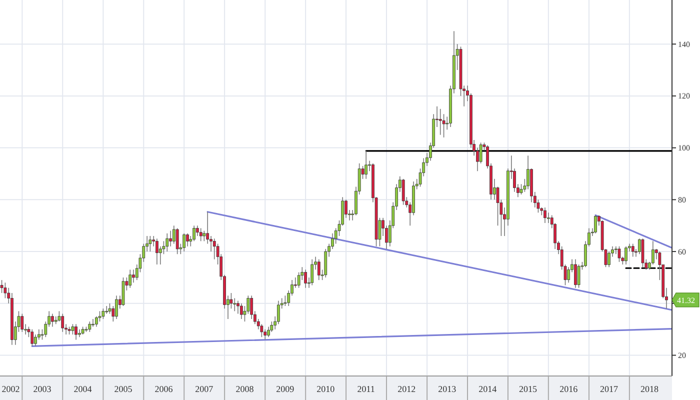  I want to click on x-tick-label: 2009, so click(285, 389).